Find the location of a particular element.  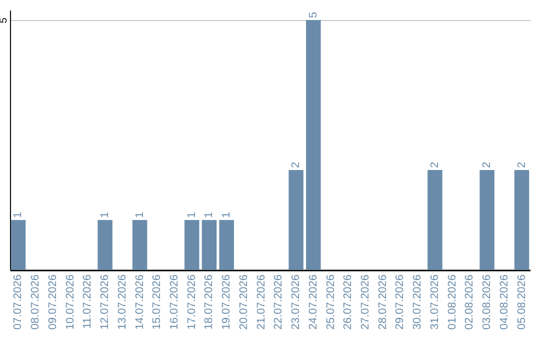

x-tick-label: 05.08.2026 is located at coordinates (522, 302).